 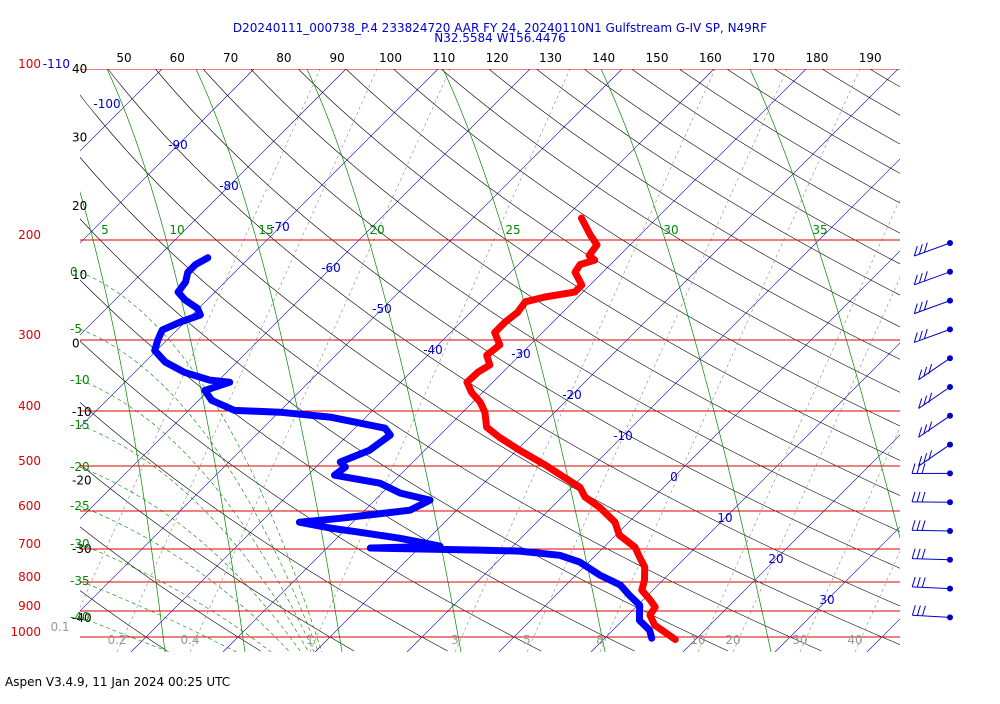 What do you see at coordinates (603, 58) in the screenshot?
I see `dry-adiabat-label: 140` at bounding box center [603, 58].